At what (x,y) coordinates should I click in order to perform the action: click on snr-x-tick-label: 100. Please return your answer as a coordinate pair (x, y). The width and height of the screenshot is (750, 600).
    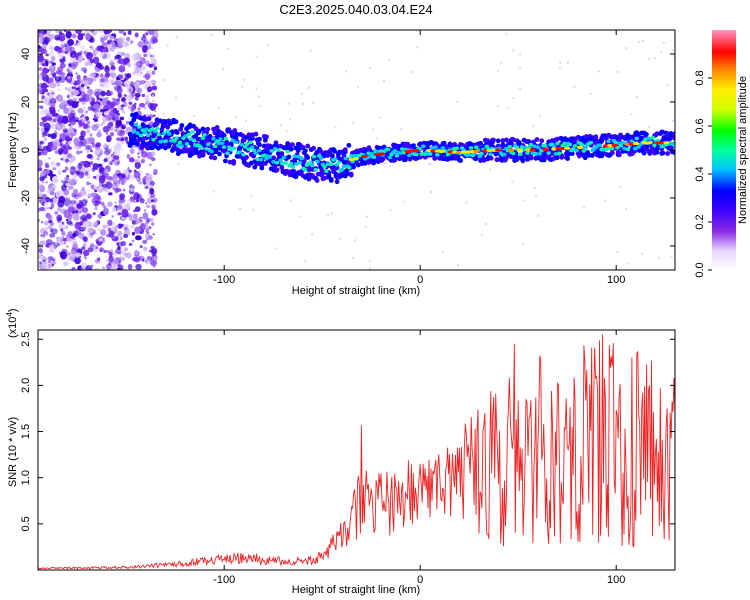
    Looking at the image, I should click on (616, 580).